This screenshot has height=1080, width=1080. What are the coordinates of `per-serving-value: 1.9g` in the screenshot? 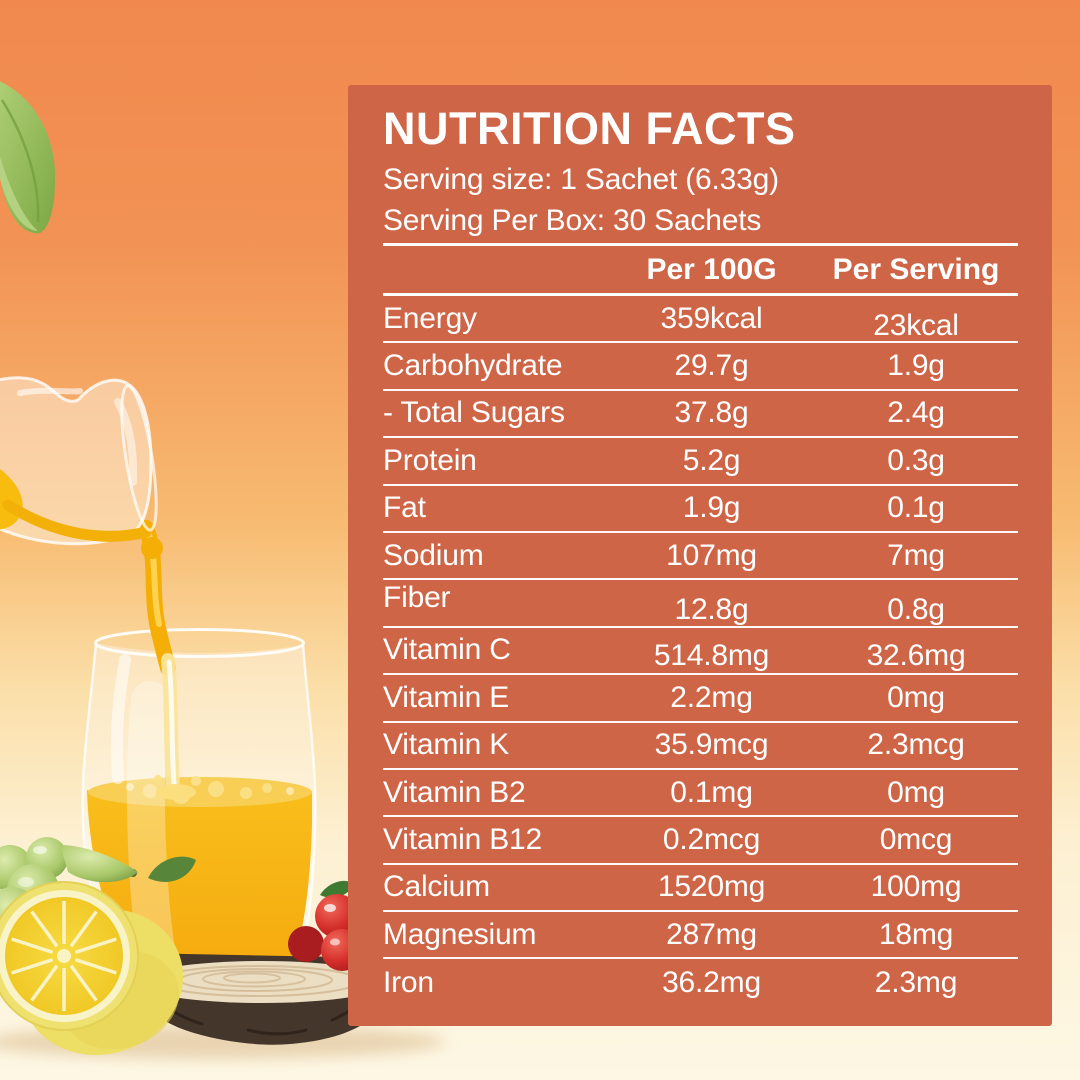 It's located at (916, 366).